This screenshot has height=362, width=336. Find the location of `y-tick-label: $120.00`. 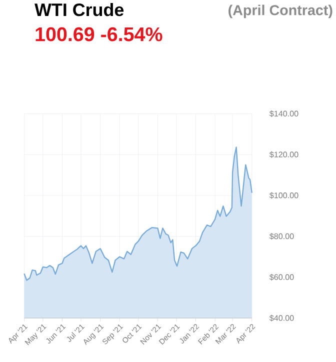

y-tick-label: $120.00 is located at coordinates (284, 154).